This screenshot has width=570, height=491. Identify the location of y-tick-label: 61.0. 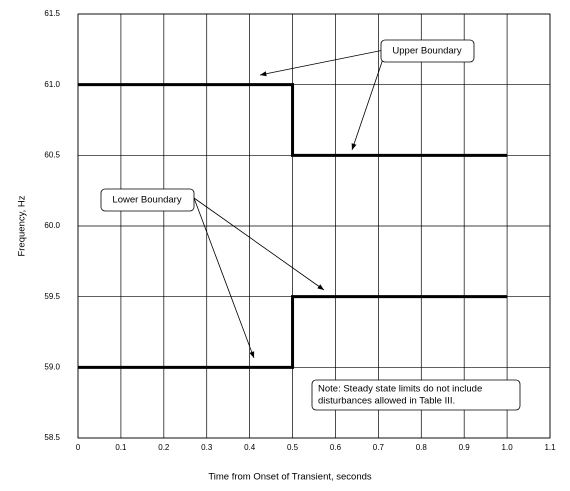
(52, 84).